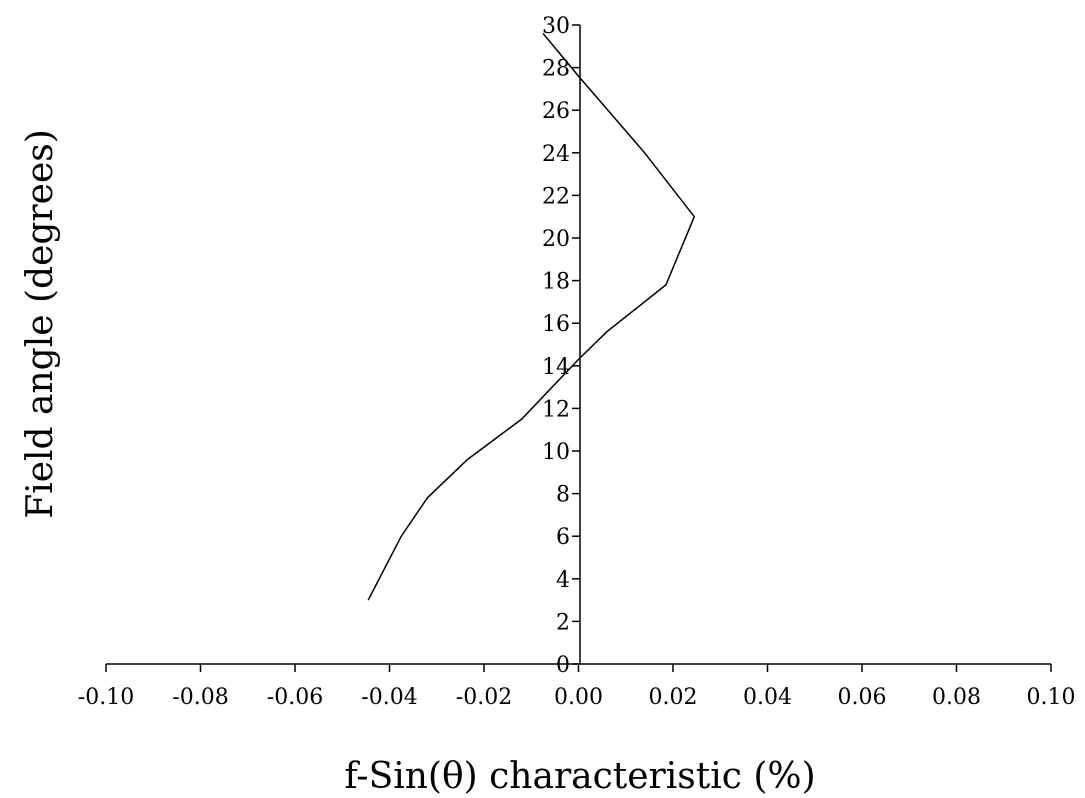  I want to click on x-tick-label: 0.02, so click(673, 697).